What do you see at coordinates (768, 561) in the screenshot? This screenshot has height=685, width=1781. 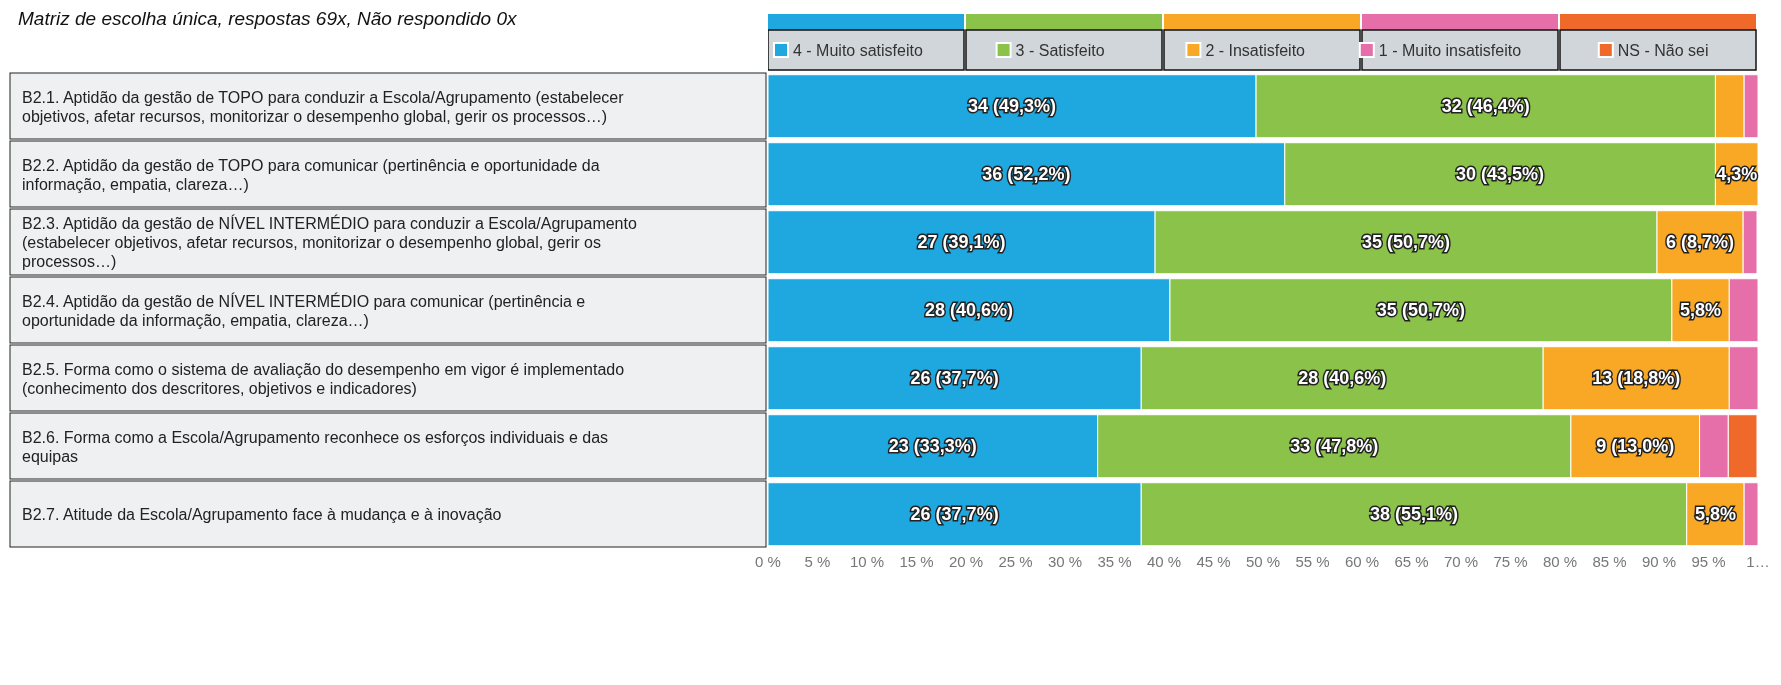 I see `x-tick-label: 0 %` at bounding box center [768, 561].